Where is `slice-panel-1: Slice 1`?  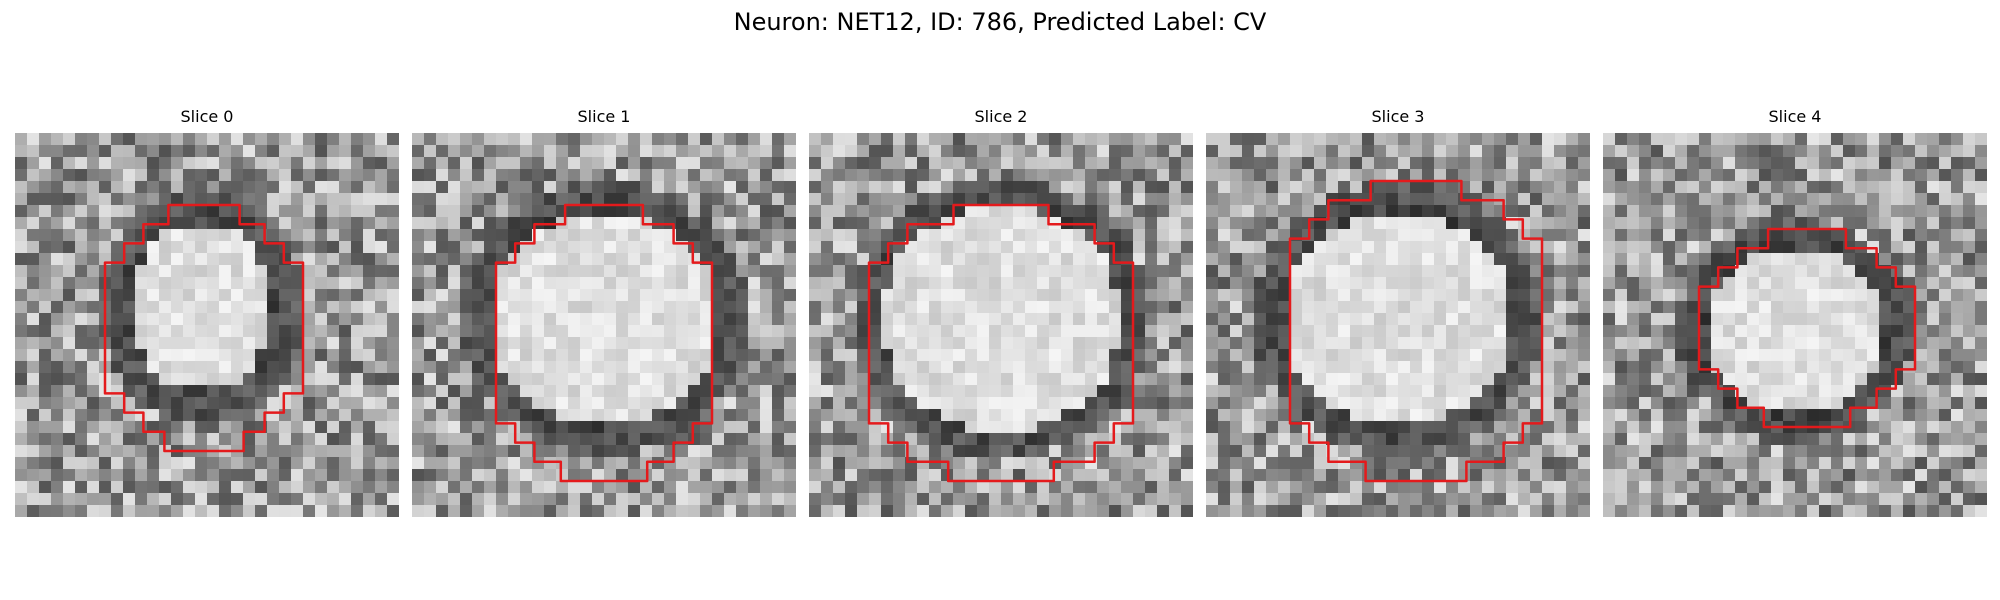
slice-panel-1: Slice 1 is located at coordinates (604, 312).